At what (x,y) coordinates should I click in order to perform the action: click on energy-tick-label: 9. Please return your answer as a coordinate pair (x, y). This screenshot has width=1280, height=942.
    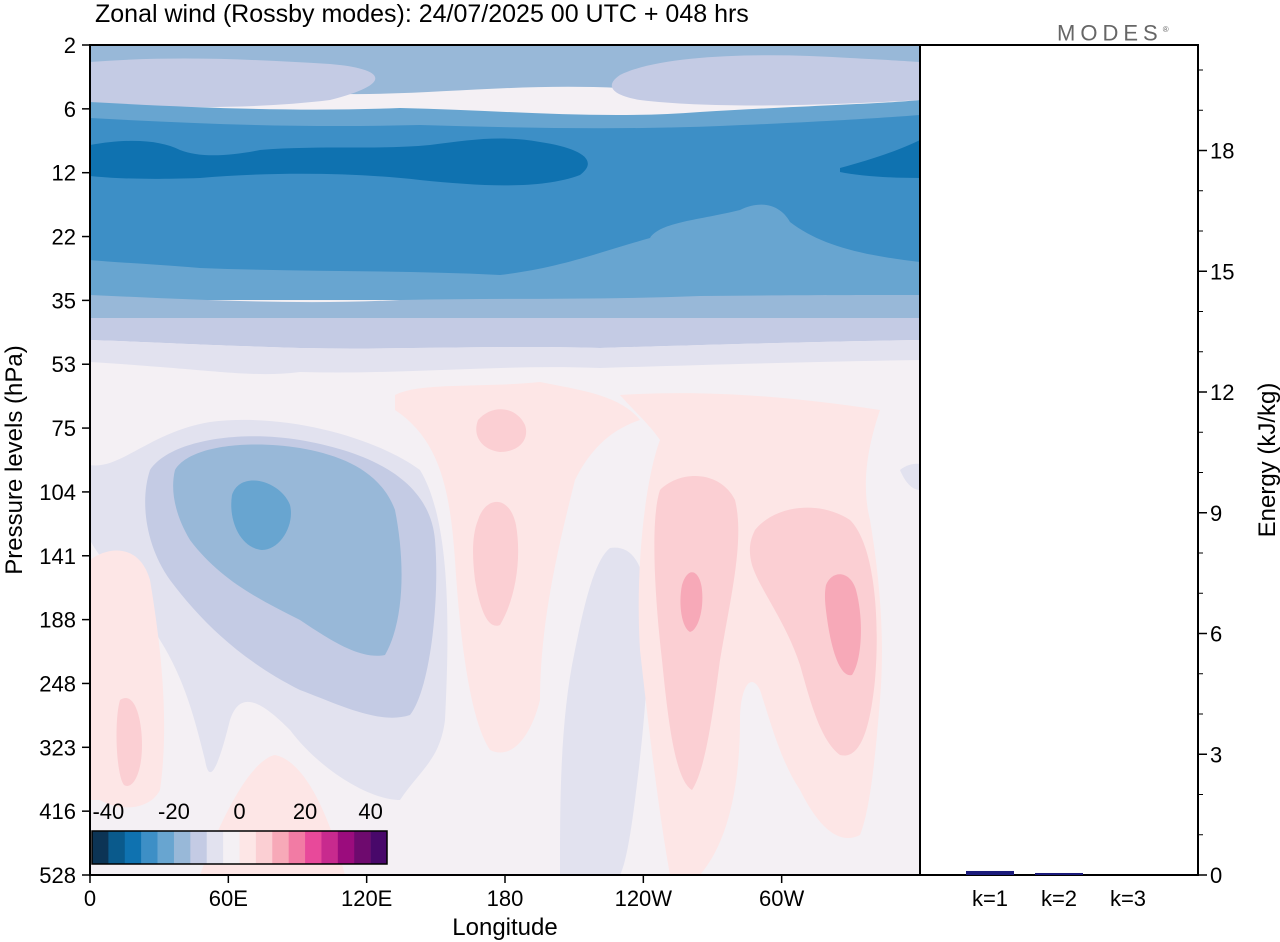
    Looking at the image, I should click on (1216, 513).